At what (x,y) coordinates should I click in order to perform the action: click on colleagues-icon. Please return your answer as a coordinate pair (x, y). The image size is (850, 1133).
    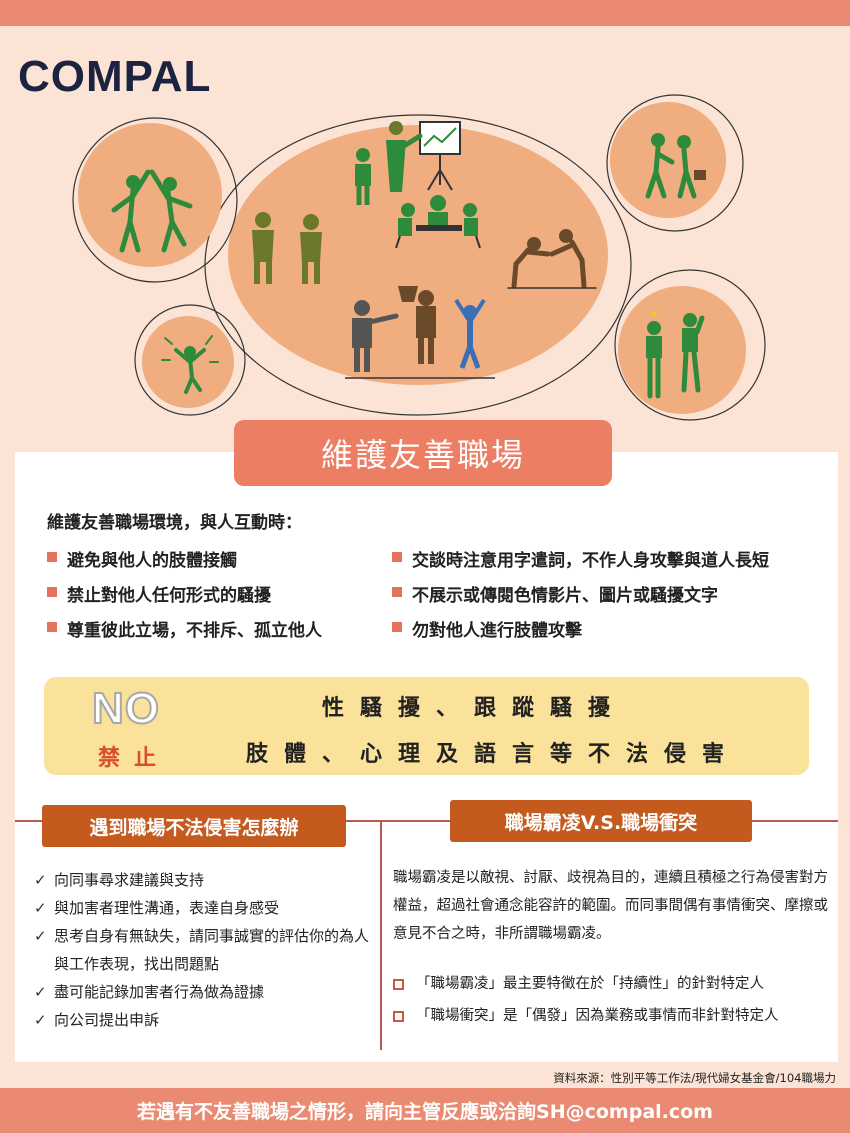
    Looking at the image, I should click on (287, 248).